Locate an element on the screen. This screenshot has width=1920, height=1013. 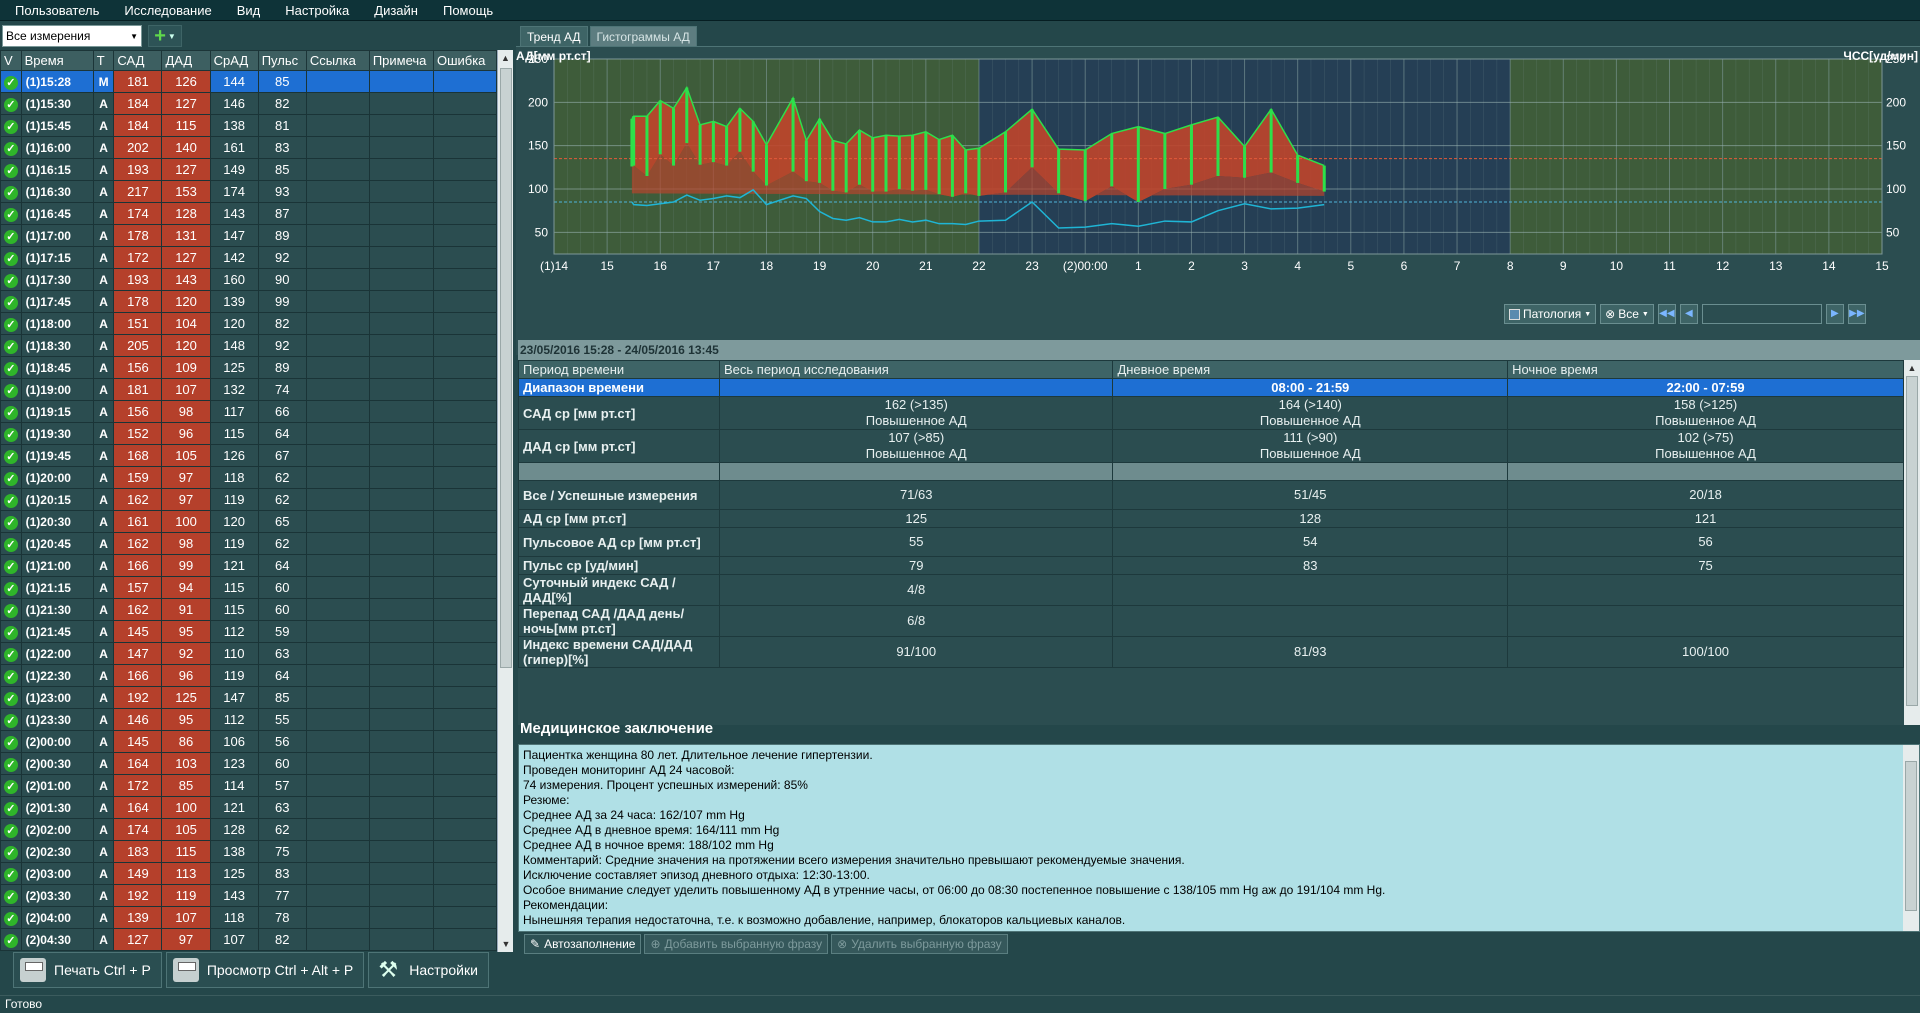
stat-row: Пульс ср [уд/мин] 79 83 75 is located at coordinates (1211, 565).